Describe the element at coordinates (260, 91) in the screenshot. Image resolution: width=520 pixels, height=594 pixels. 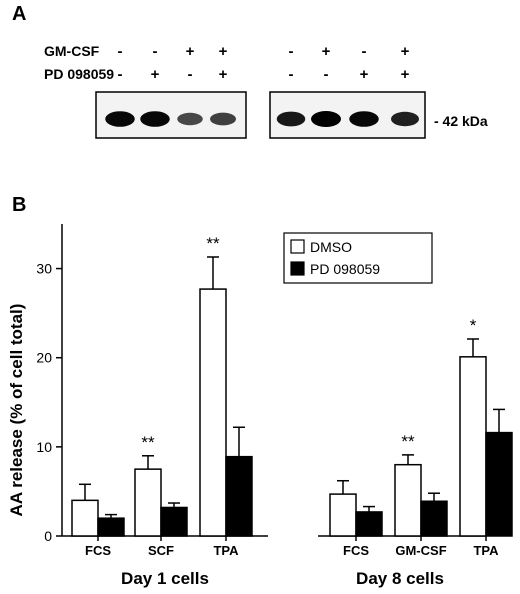
I see `western-blot: - - - + + - + + - - + - - + + +` at that location.